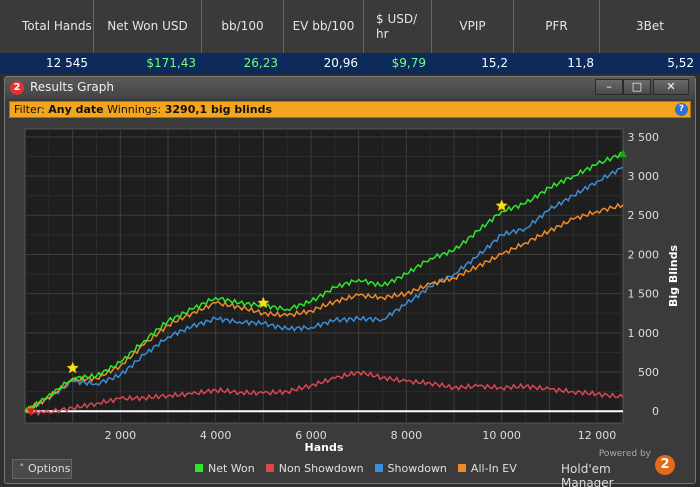 The image size is (700, 487). Describe the element at coordinates (31, 412) in the screenshot. I see `start-marker-icon` at that location.